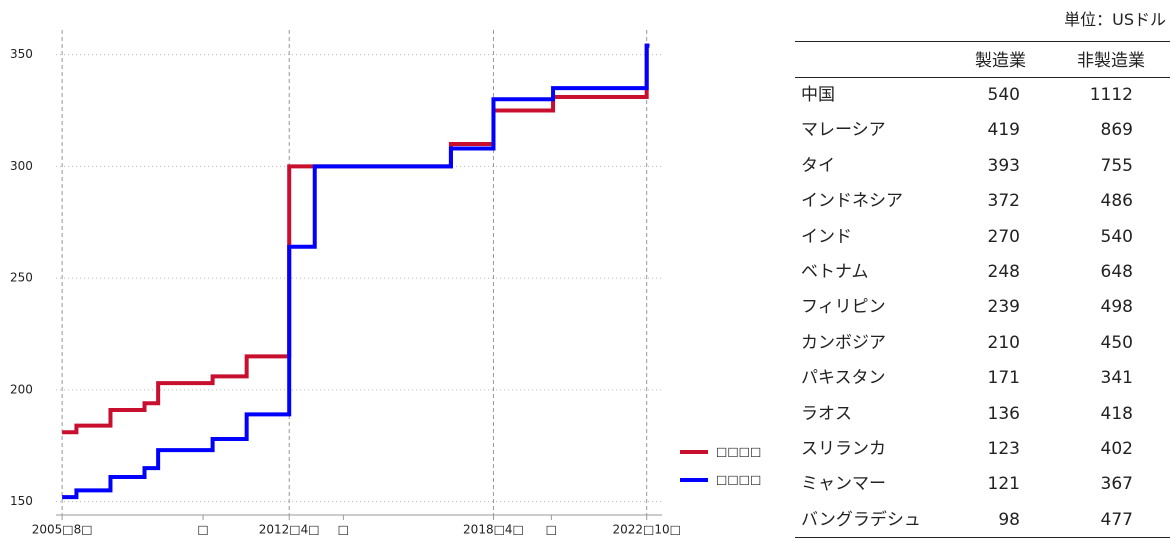 This screenshot has height=539, width=1174. Describe the element at coordinates (1116, 342) in the screenshot. I see `value: 450` at that location.